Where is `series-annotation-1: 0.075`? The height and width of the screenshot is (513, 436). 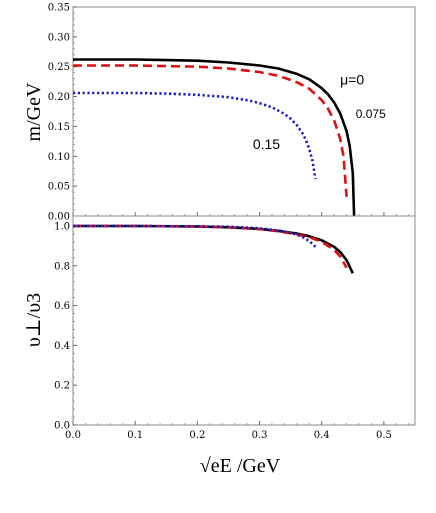 series-annotation-1: 0.075 is located at coordinates (371, 114).